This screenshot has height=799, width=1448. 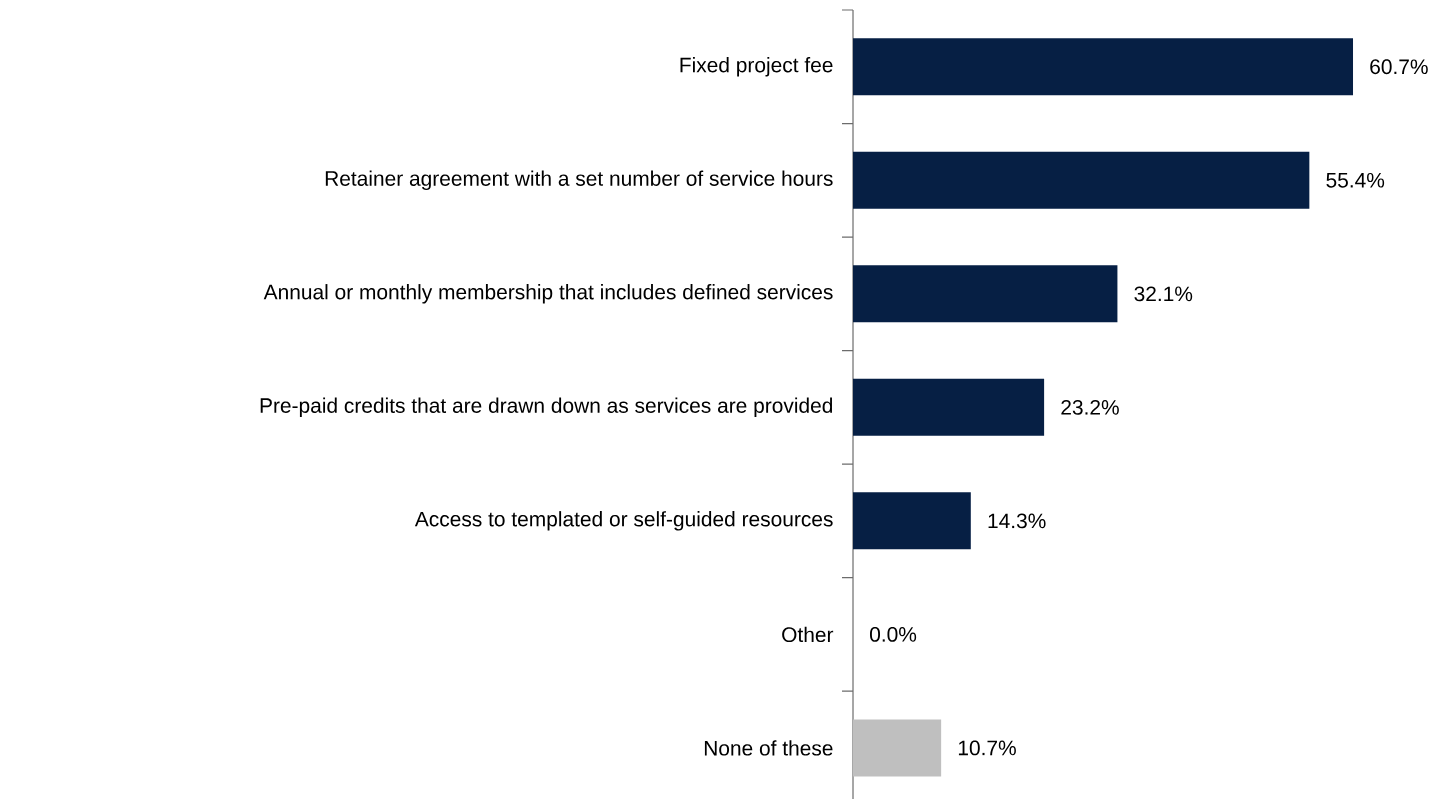 What do you see at coordinates (1017, 521) in the screenshot?
I see `data-label: 14.3%` at bounding box center [1017, 521].